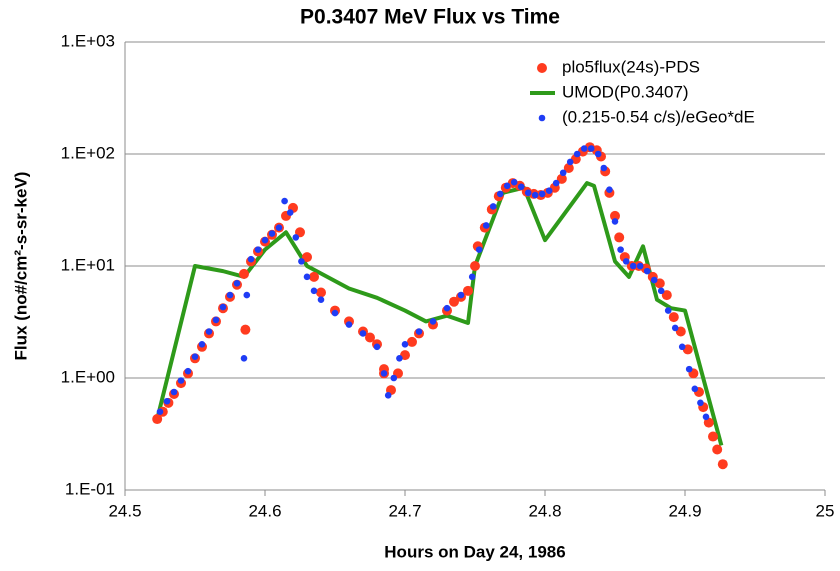  I want to click on x-tick-label: 25, so click(825, 510).